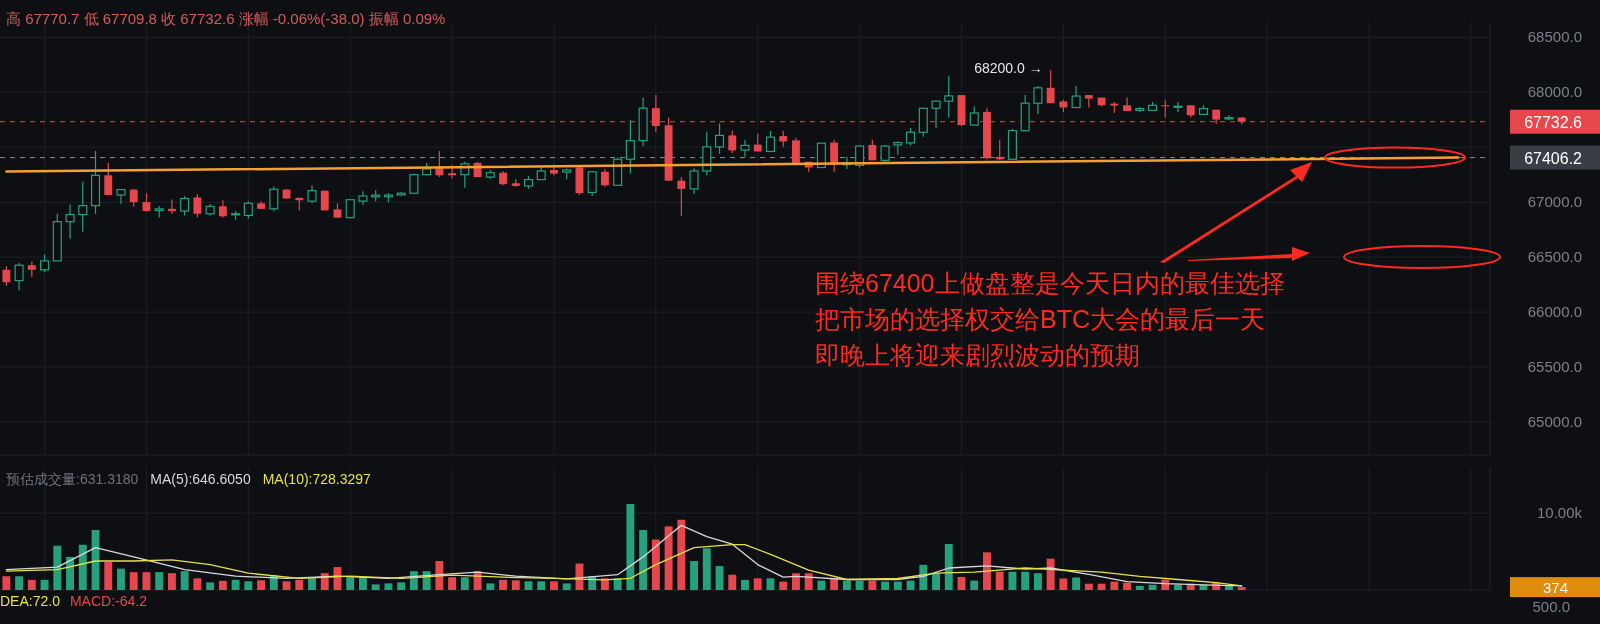 The width and height of the screenshot is (1600, 624). Describe the element at coordinates (1554, 312) in the screenshot. I see `y-tick-label: 66000.0` at that location.